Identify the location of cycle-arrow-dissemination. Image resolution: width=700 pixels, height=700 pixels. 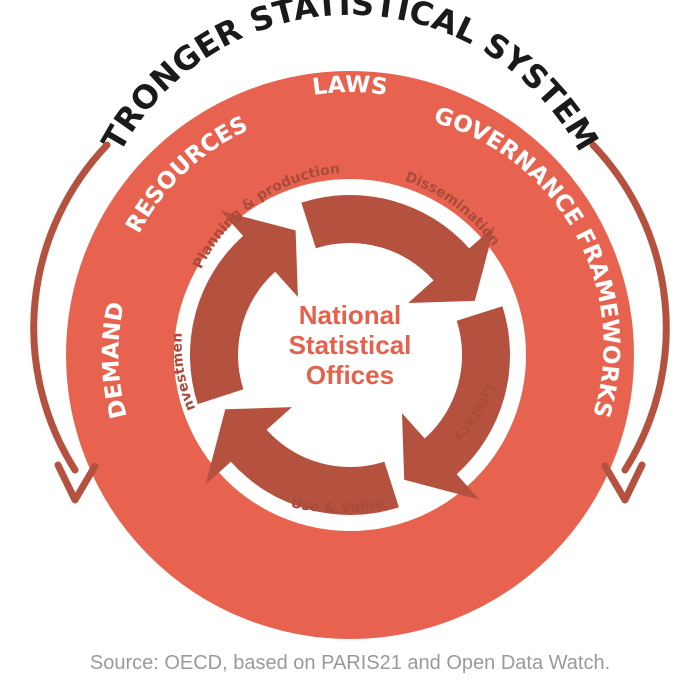
(398, 249).